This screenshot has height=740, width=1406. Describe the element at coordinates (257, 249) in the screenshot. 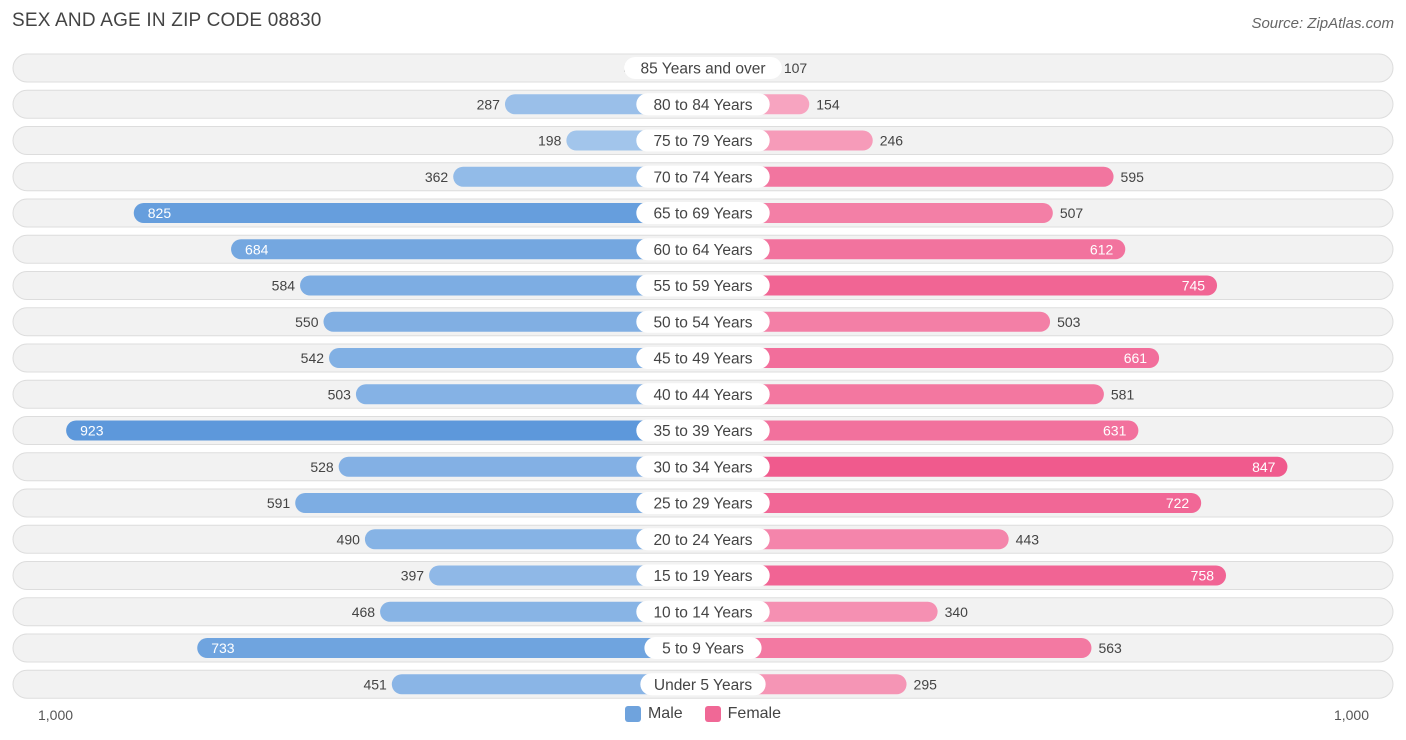

I see `male-value-label: 684` at that location.